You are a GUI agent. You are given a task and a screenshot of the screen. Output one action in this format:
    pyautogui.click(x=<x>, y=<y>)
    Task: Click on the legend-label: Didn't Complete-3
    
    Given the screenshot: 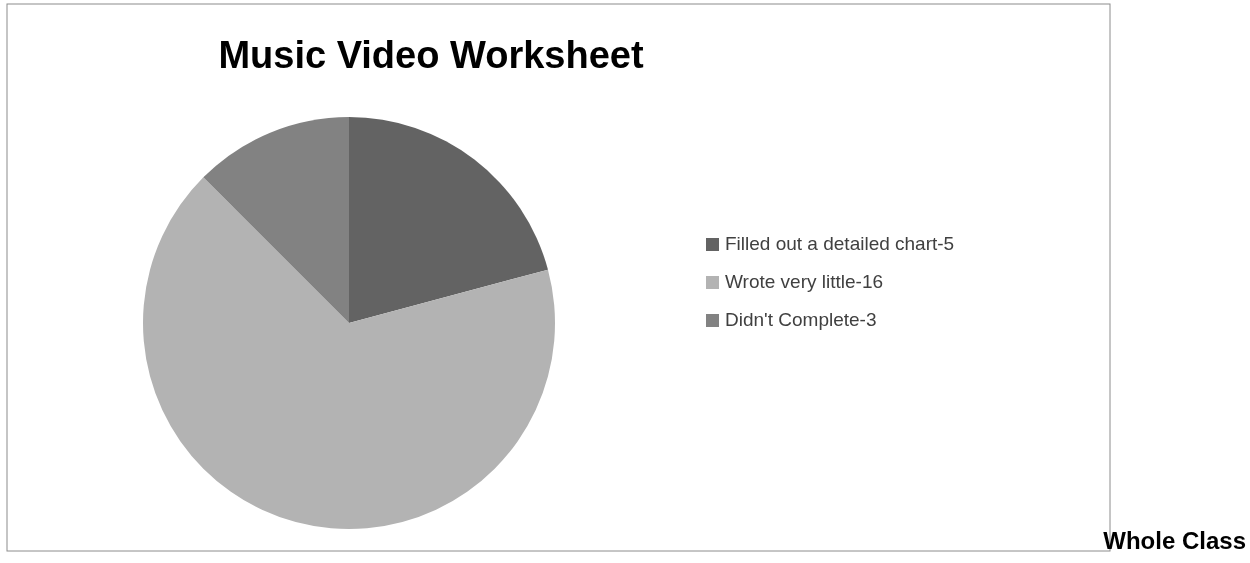 What is the action you would take?
    pyautogui.click(x=801, y=320)
    